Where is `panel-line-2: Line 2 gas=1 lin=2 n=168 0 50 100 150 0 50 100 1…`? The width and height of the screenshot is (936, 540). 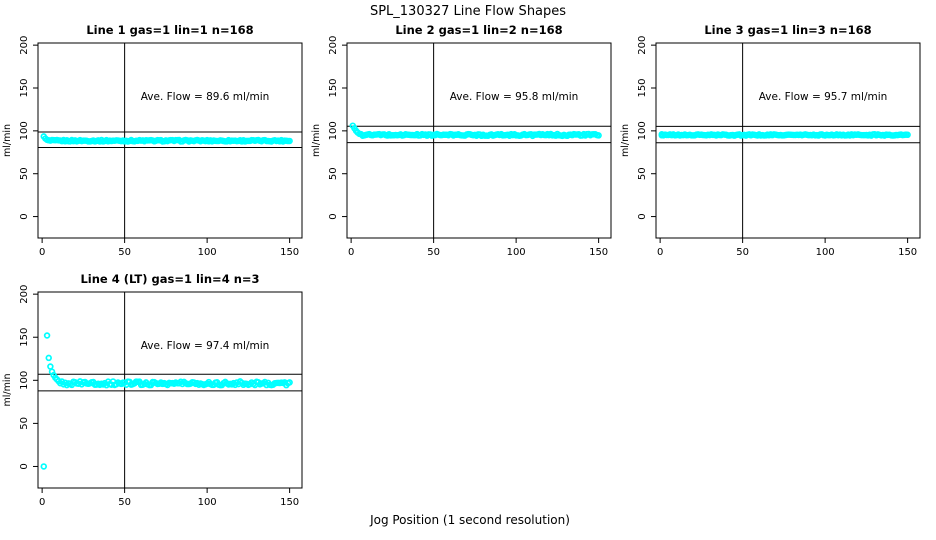 panel-line-2: Line 2 gas=1 lin=2 n=168 0 50 100 150 0 50 100 1… is located at coordinates (461, 140).